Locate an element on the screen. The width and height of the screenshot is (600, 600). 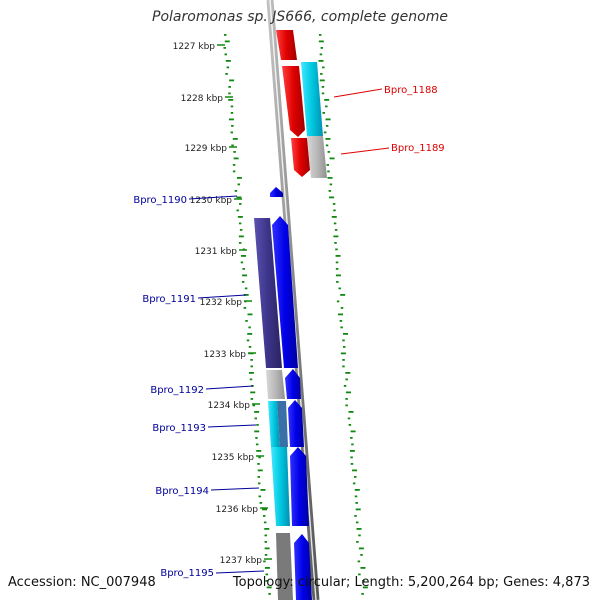
gene-leader-line is located at coordinates (240, 572).